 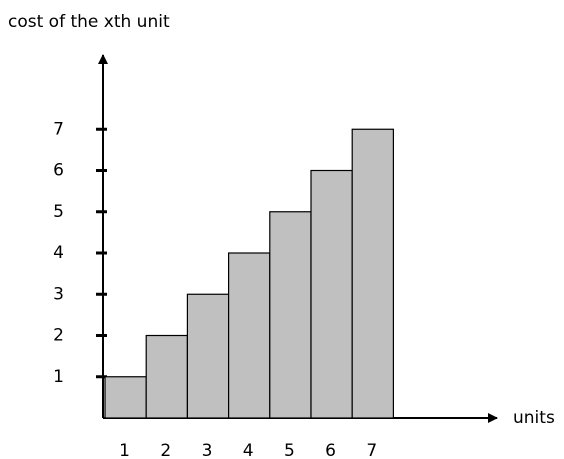 I want to click on x-tick-label: 7, so click(x=371, y=450).